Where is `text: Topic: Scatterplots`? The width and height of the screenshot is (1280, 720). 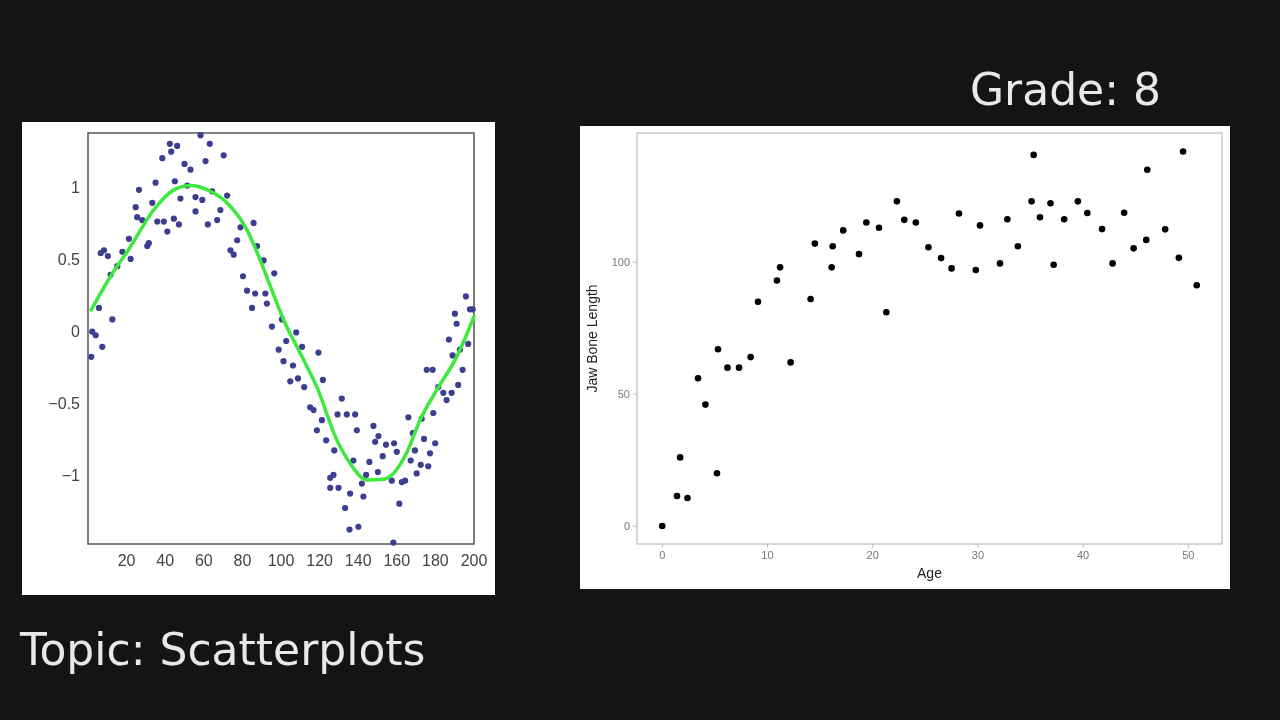
text: Topic: Scatterplots is located at coordinates (222, 649).